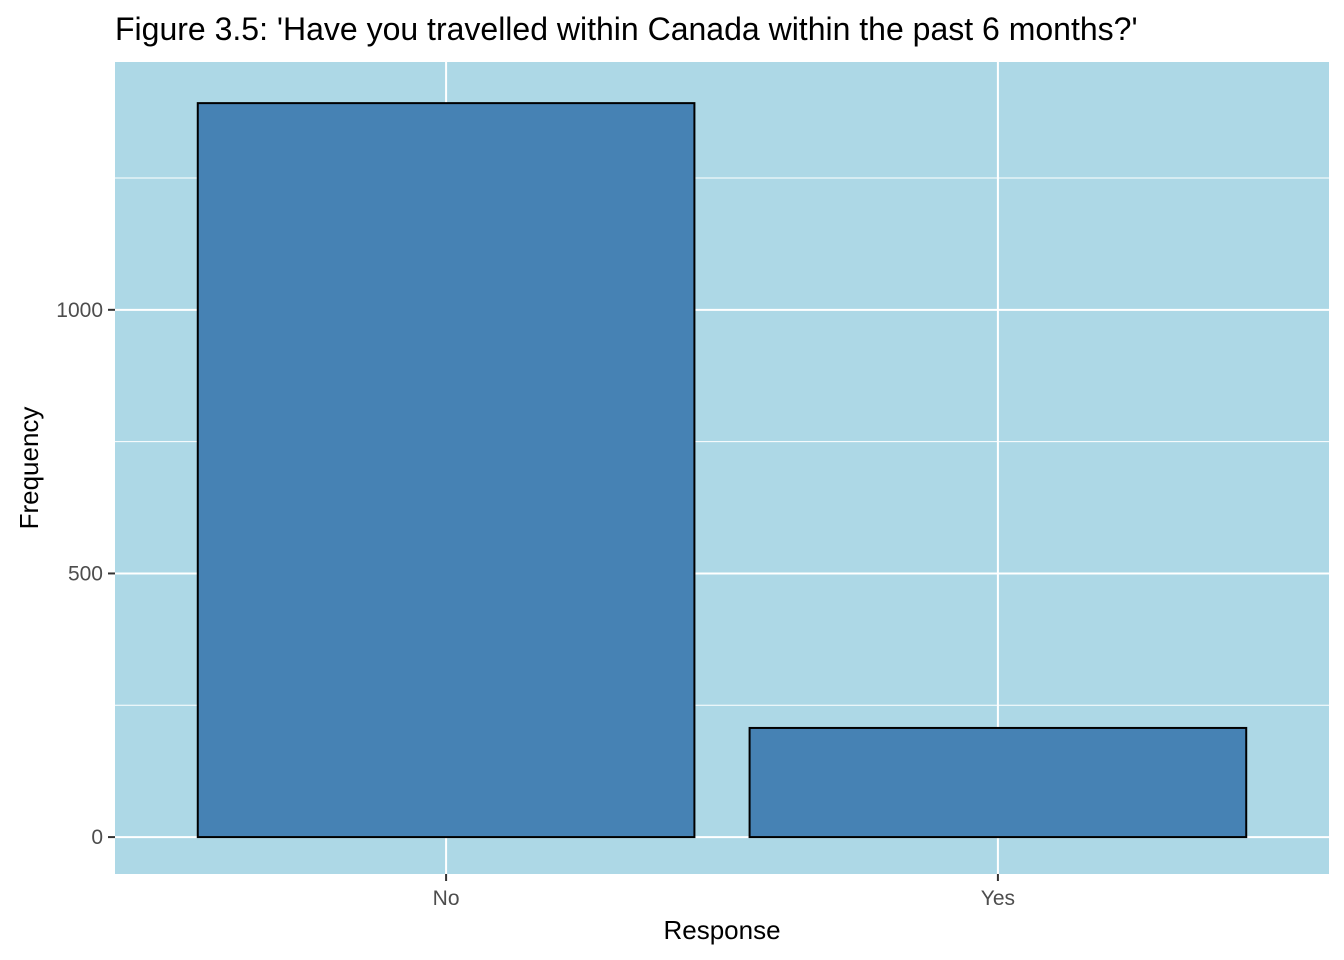  I want to click on y-tick-label: 0, so click(97, 837).